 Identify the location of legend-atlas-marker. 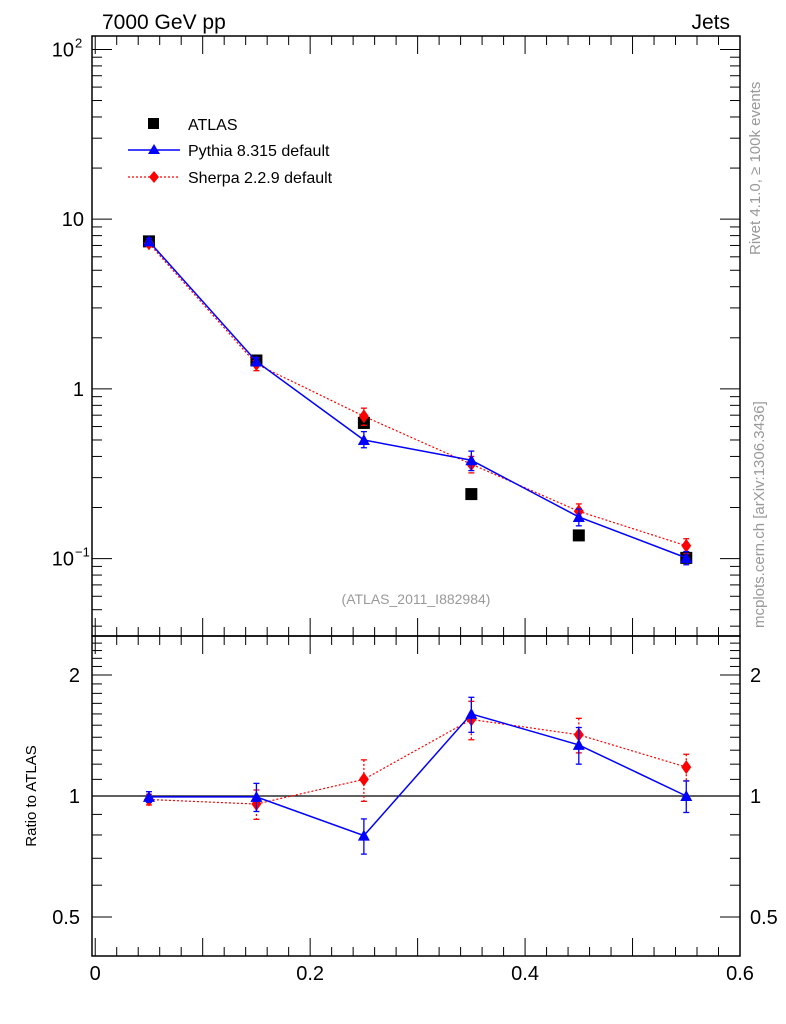
(153, 123).